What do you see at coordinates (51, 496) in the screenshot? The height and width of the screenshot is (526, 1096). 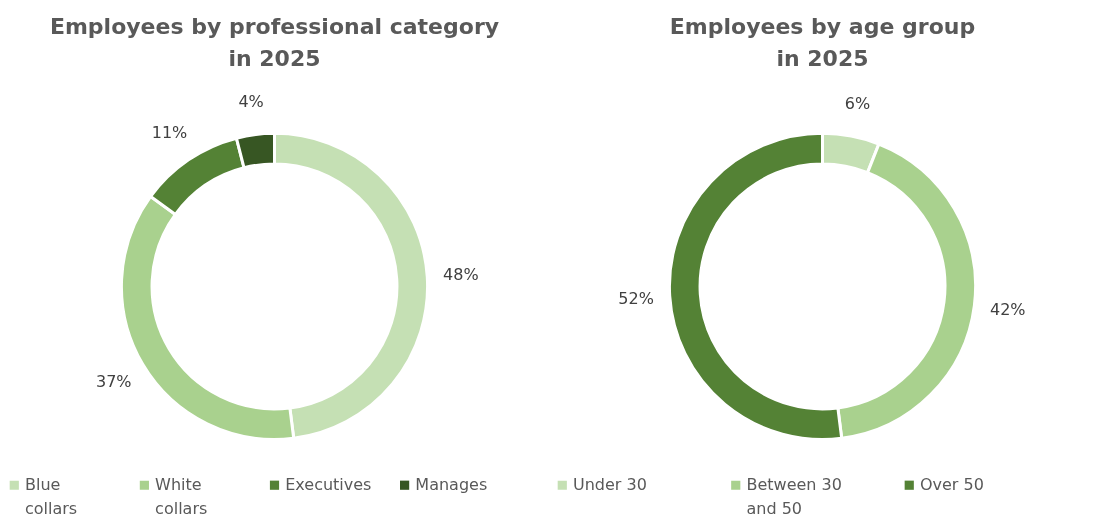 I see `legend-label: Blue collars` at bounding box center [51, 496].